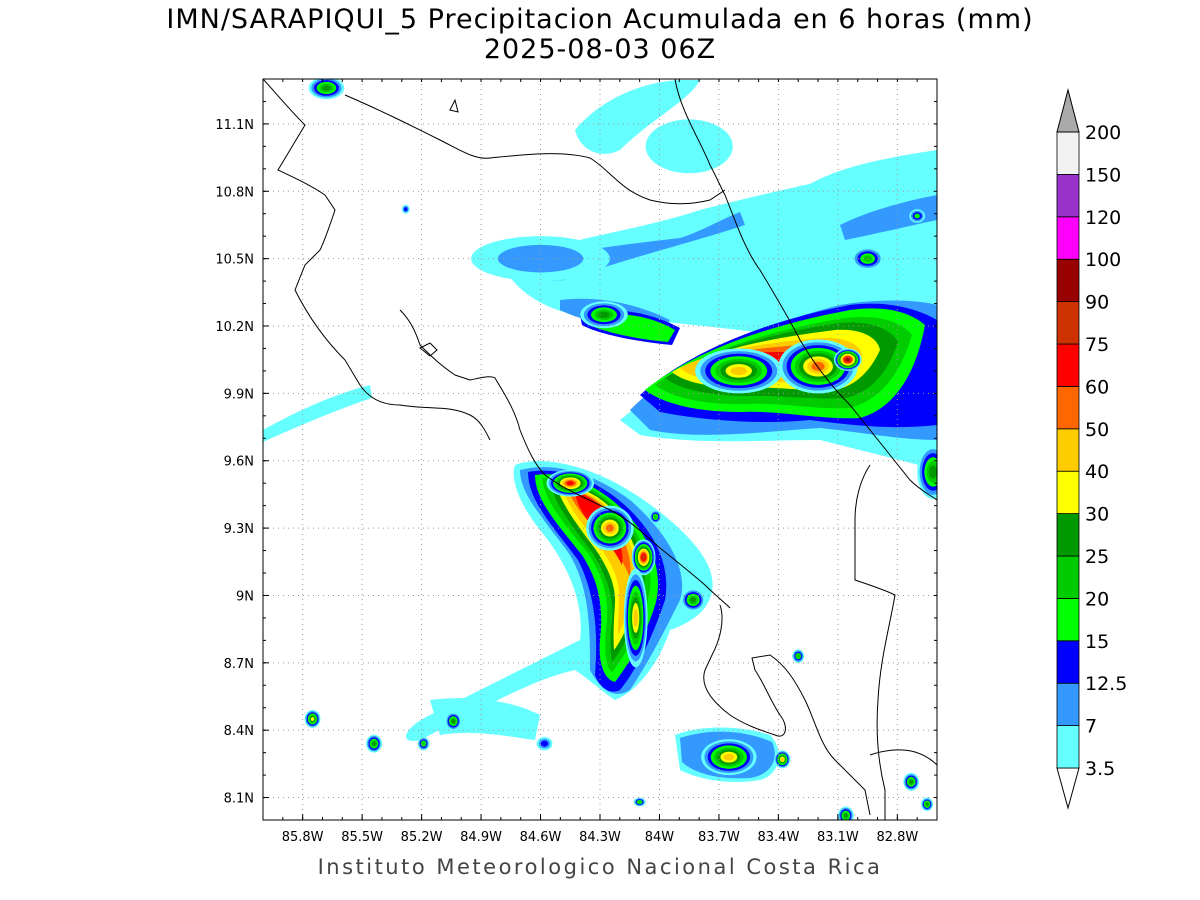  I want to click on island-gulf, so click(428, 349).